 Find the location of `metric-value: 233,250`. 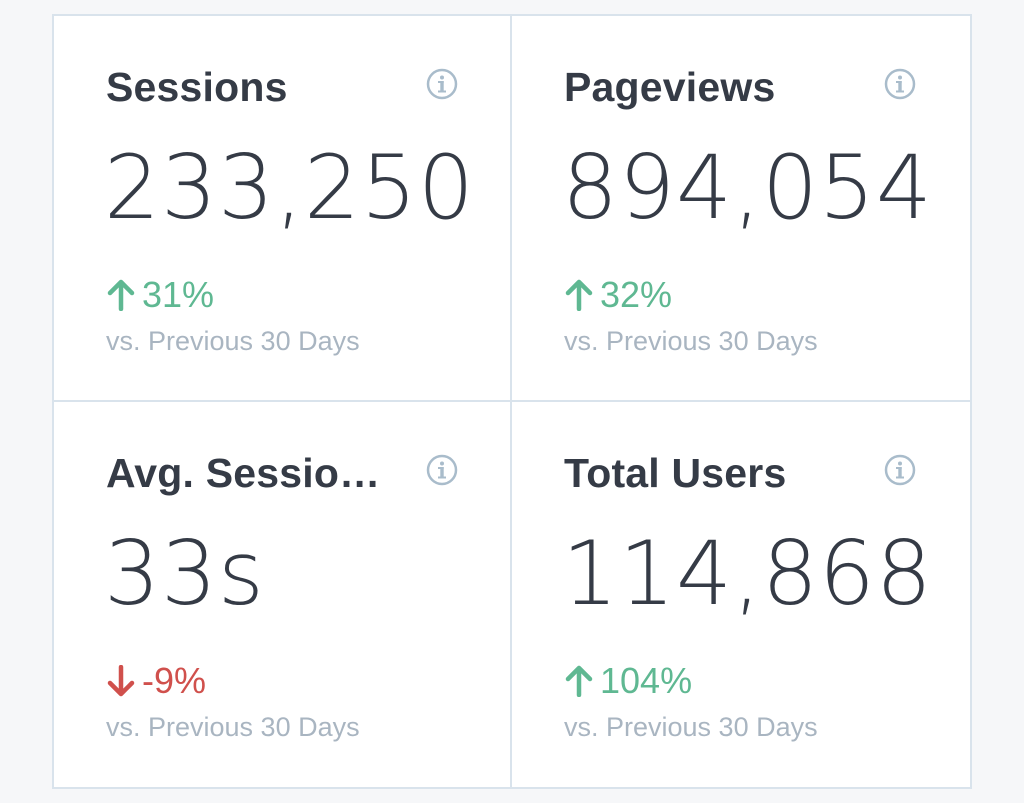

metric-value: 233,250 is located at coordinates (289, 187).